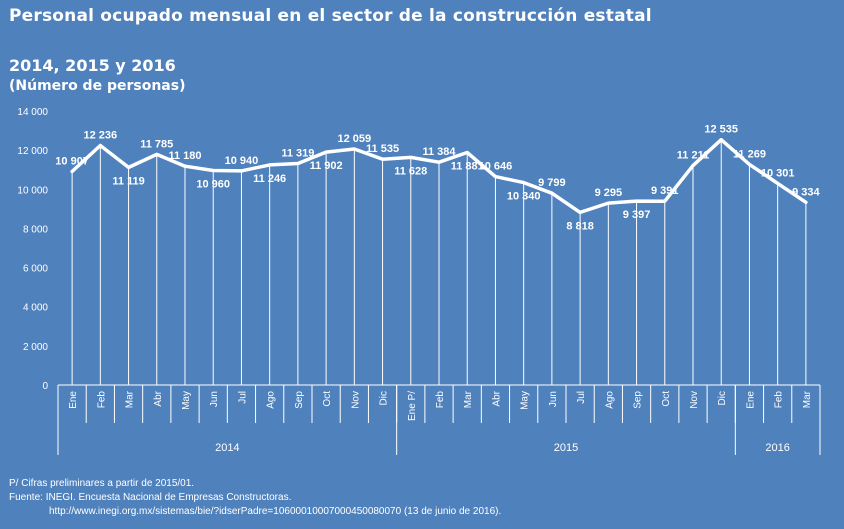  I want to click on data-label: 12 236, so click(101, 136).